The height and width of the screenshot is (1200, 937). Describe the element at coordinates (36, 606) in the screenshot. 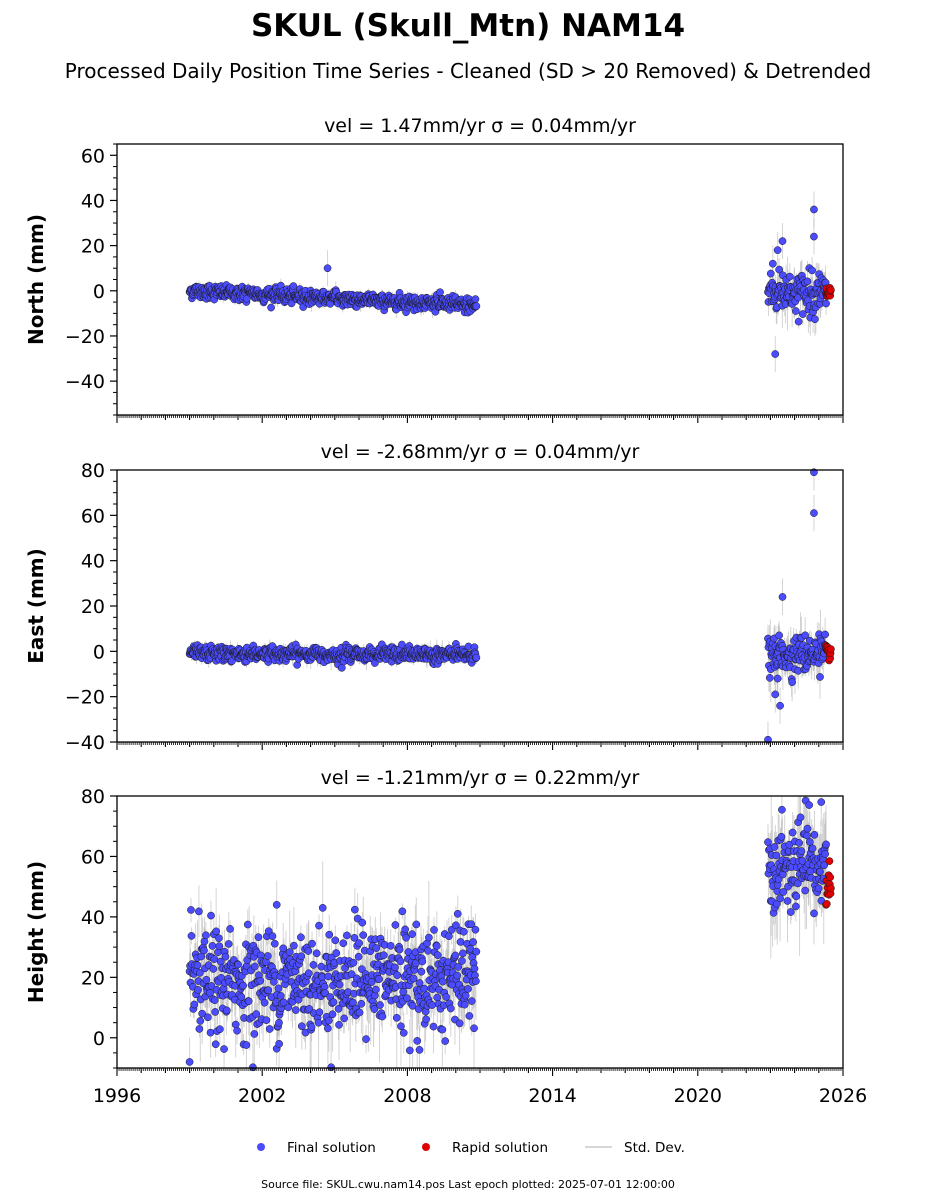

I see `east-y-axis-label: East (mm)` at that location.